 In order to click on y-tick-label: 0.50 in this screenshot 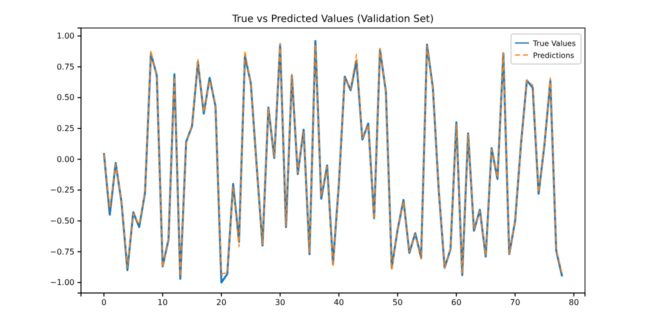, I will do `click(65, 97)`.